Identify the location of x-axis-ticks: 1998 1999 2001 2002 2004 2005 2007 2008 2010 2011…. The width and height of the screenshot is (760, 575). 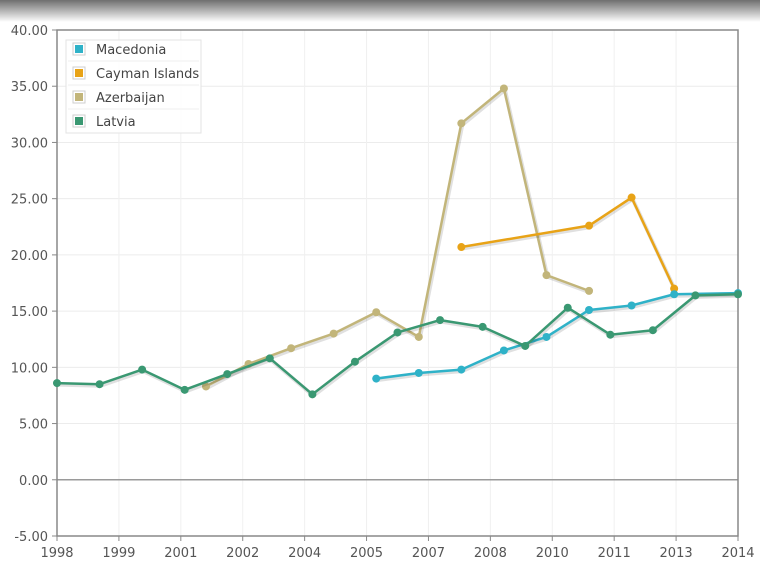
(397, 548).